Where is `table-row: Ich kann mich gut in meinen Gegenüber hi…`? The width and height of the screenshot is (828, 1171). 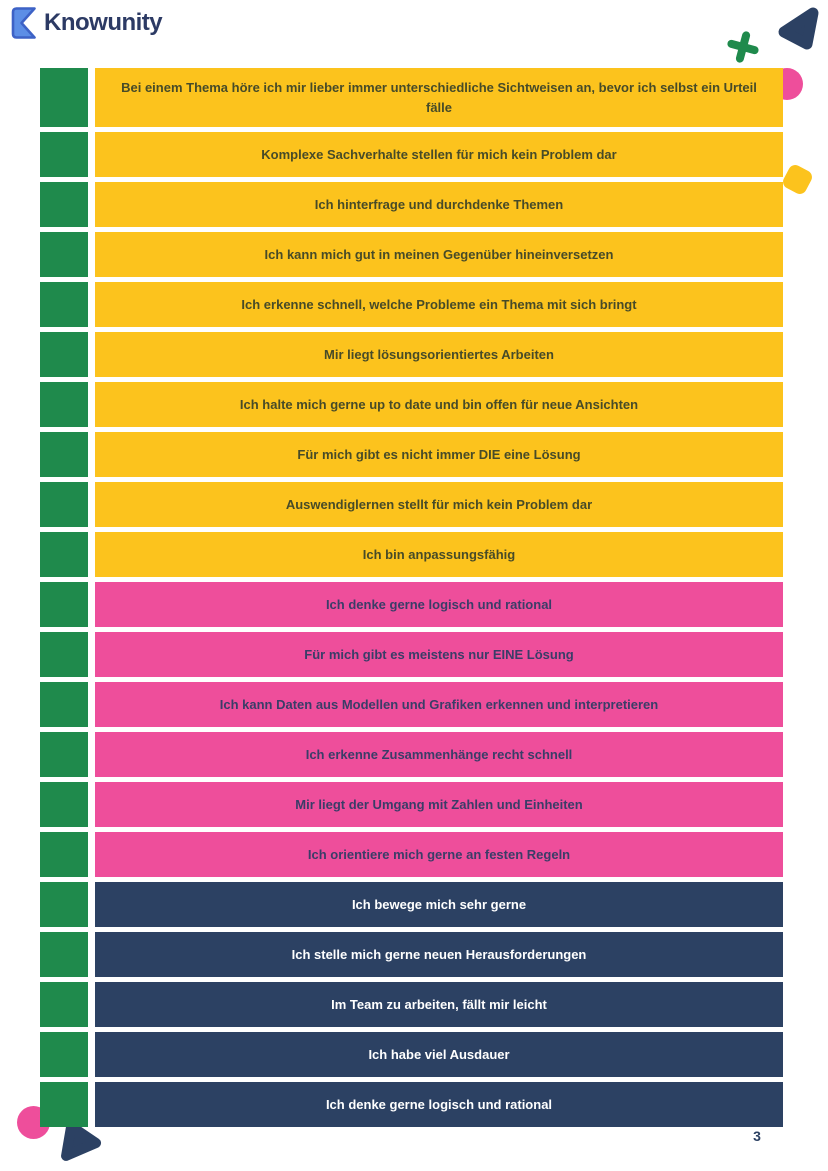 table-row: Ich kann mich gut in meinen Gegenüber hi… is located at coordinates (411, 254).